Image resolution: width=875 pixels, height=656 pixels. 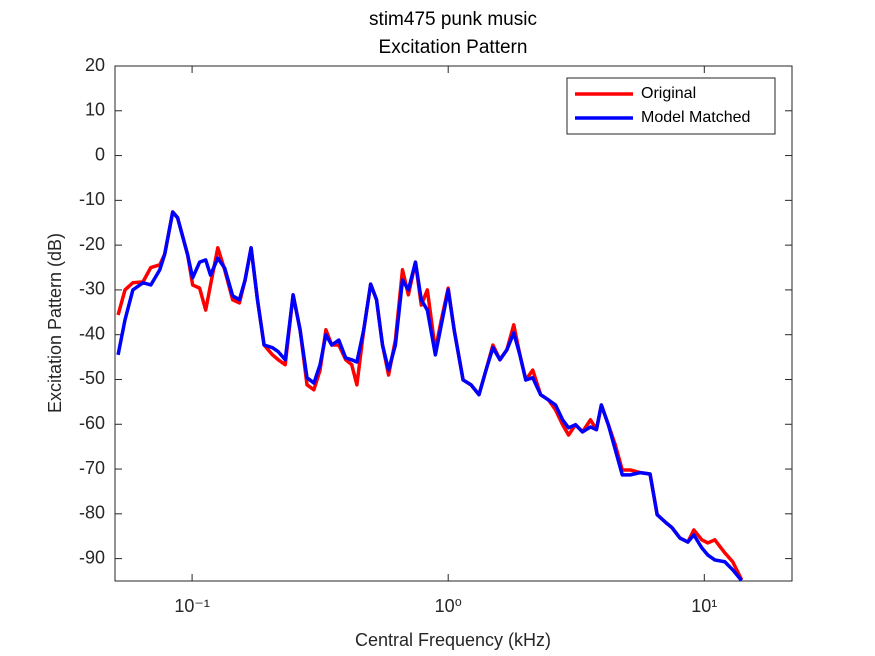 What do you see at coordinates (95, 65) in the screenshot?
I see `y-tick-label: 20` at bounding box center [95, 65].